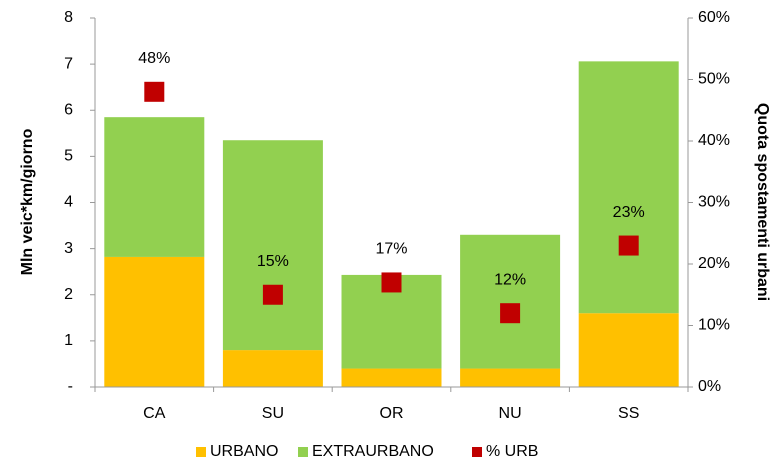 This screenshot has height=470, width=779. Describe the element at coordinates (373, 451) in the screenshot. I see `legend-label: EXTRAURBANO` at that location.